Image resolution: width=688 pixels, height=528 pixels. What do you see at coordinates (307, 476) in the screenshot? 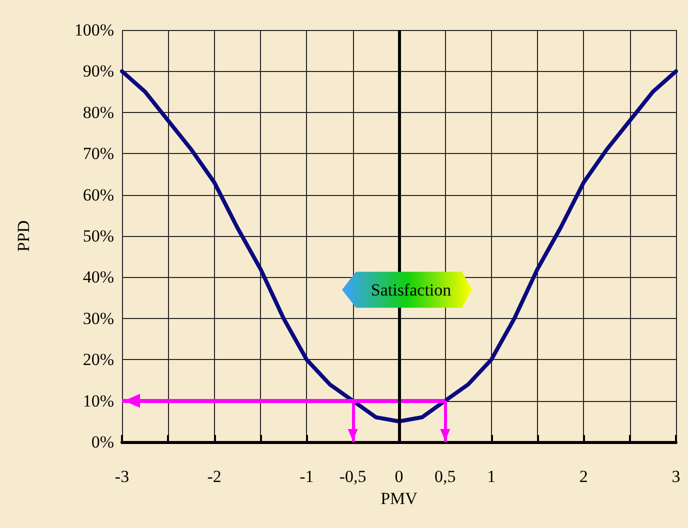
I see `x-tick-label: -1` at bounding box center [307, 476].